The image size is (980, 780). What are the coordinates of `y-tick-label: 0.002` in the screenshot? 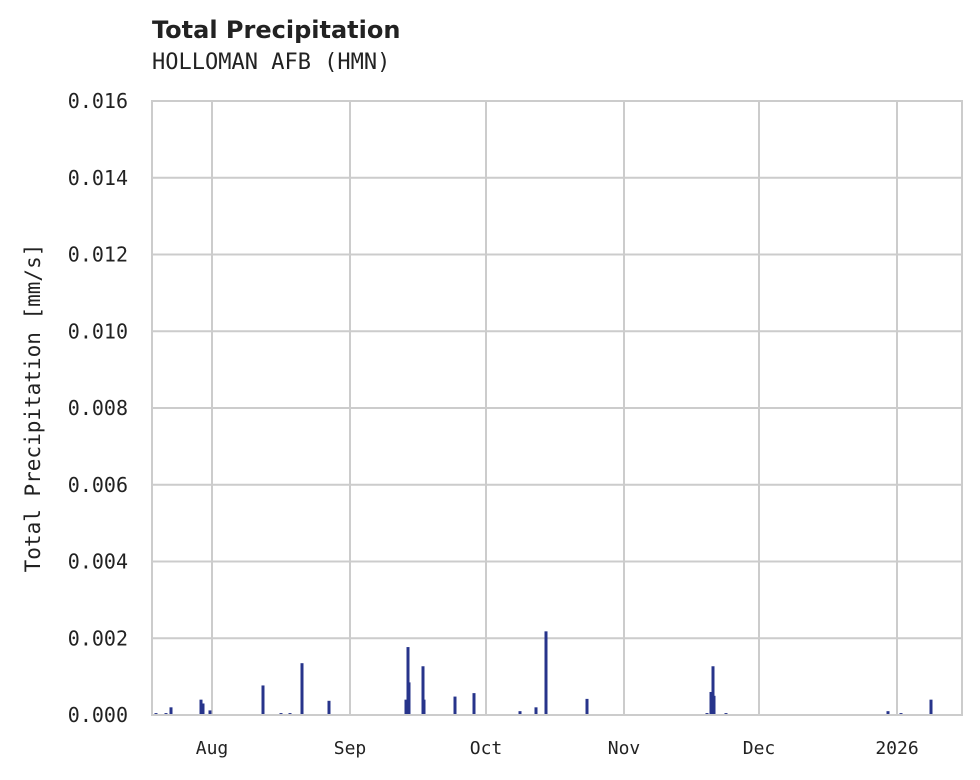 It's located at (98, 638).